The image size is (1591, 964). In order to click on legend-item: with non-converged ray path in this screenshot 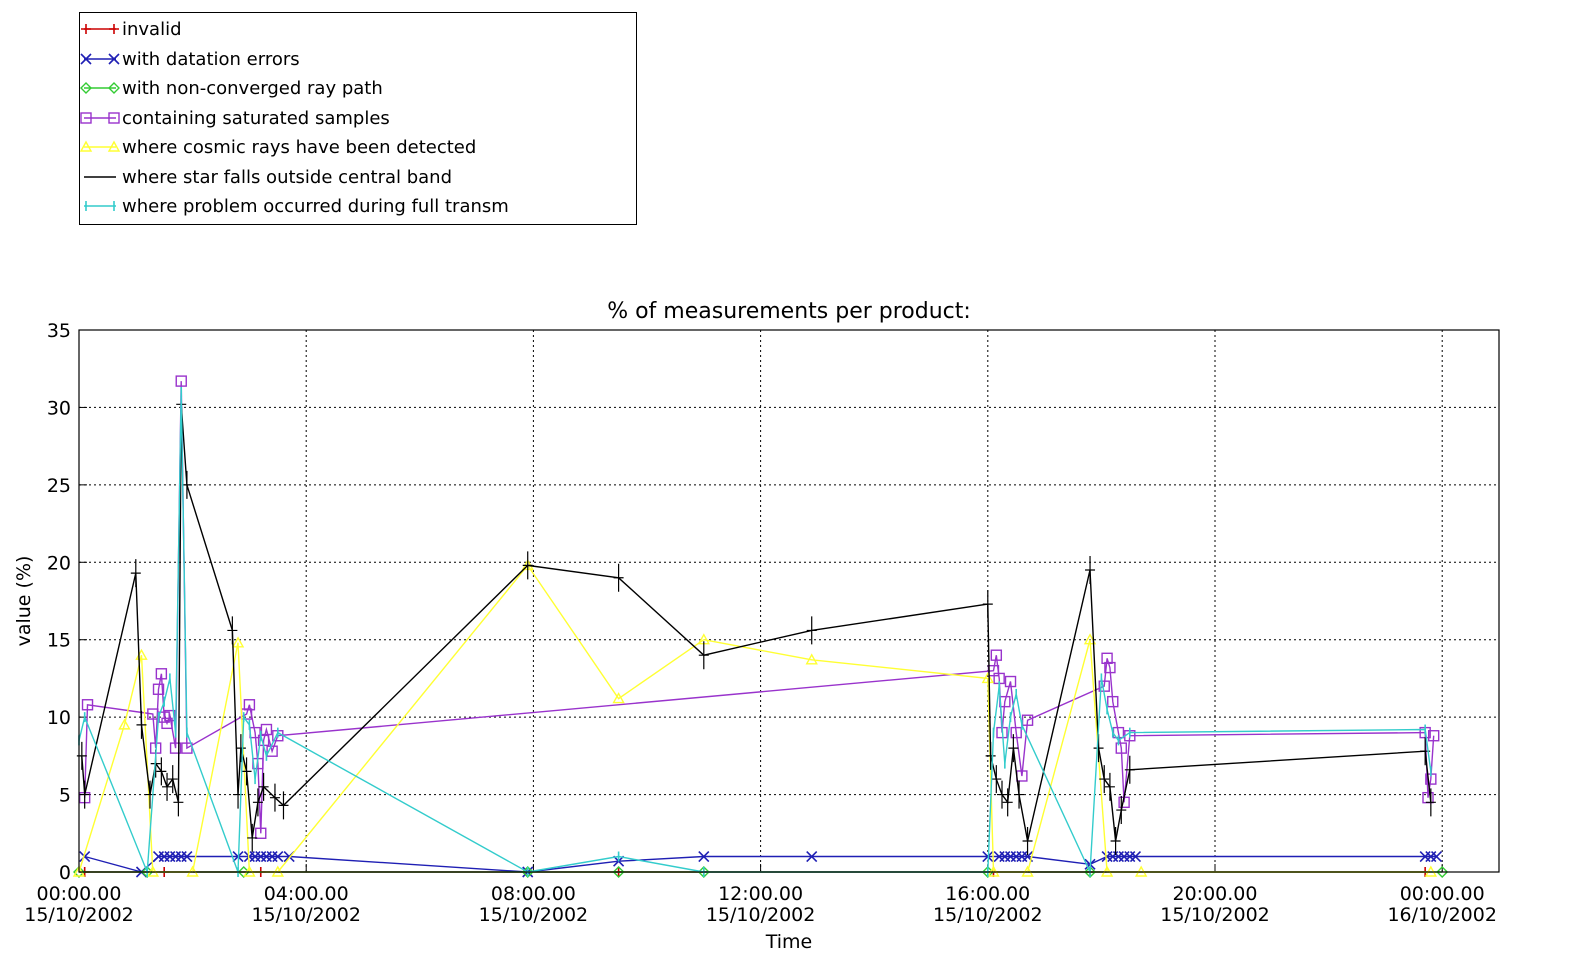, I will do `click(358, 89)`.